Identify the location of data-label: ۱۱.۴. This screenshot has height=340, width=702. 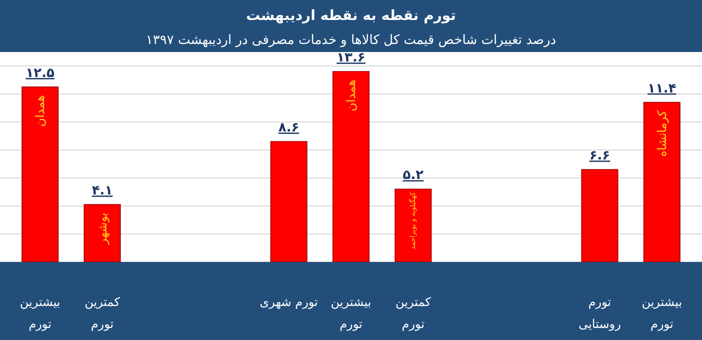
(662, 88).